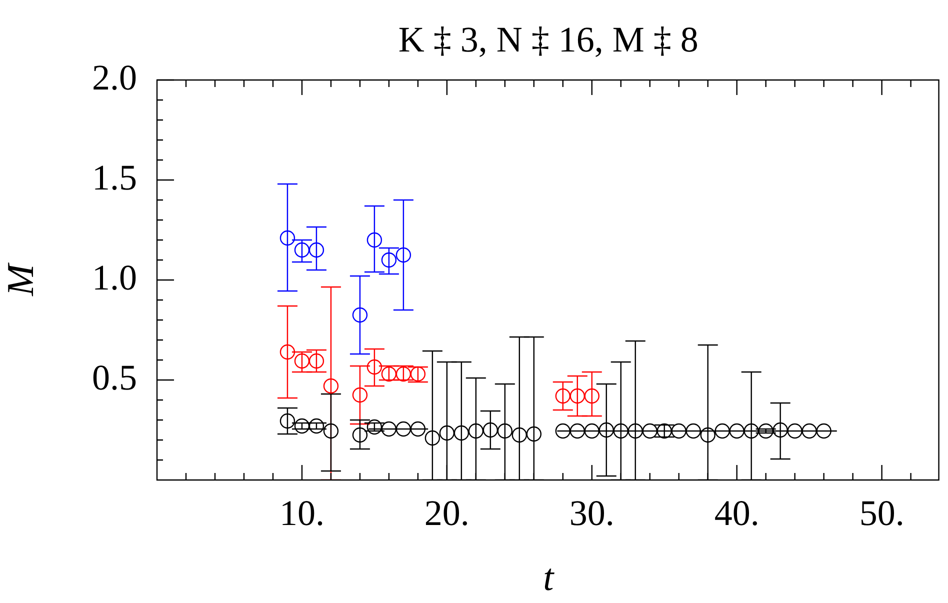 The height and width of the screenshot is (603, 948). Describe the element at coordinates (21, 279) in the screenshot. I see `y-axis-title: M` at that location.